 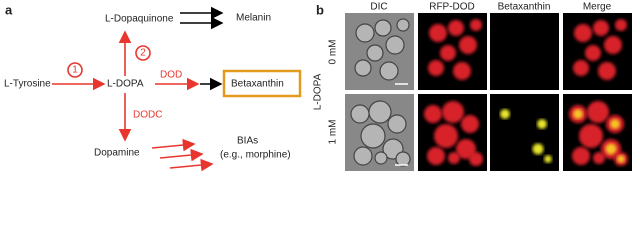 What do you see at coordinates (247, 141) in the screenshot?
I see `node: BIAs` at bounding box center [247, 141].